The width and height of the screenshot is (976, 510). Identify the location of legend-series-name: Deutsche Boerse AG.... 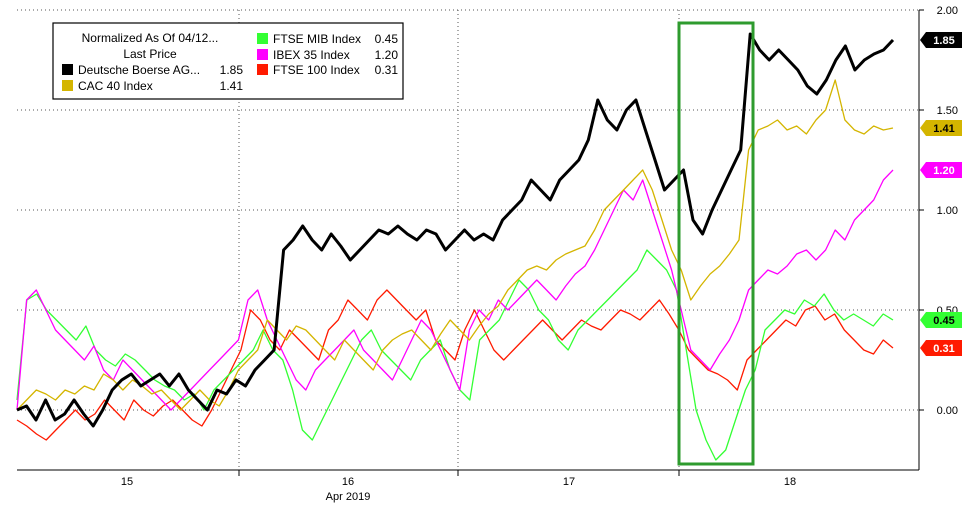
(139, 70).